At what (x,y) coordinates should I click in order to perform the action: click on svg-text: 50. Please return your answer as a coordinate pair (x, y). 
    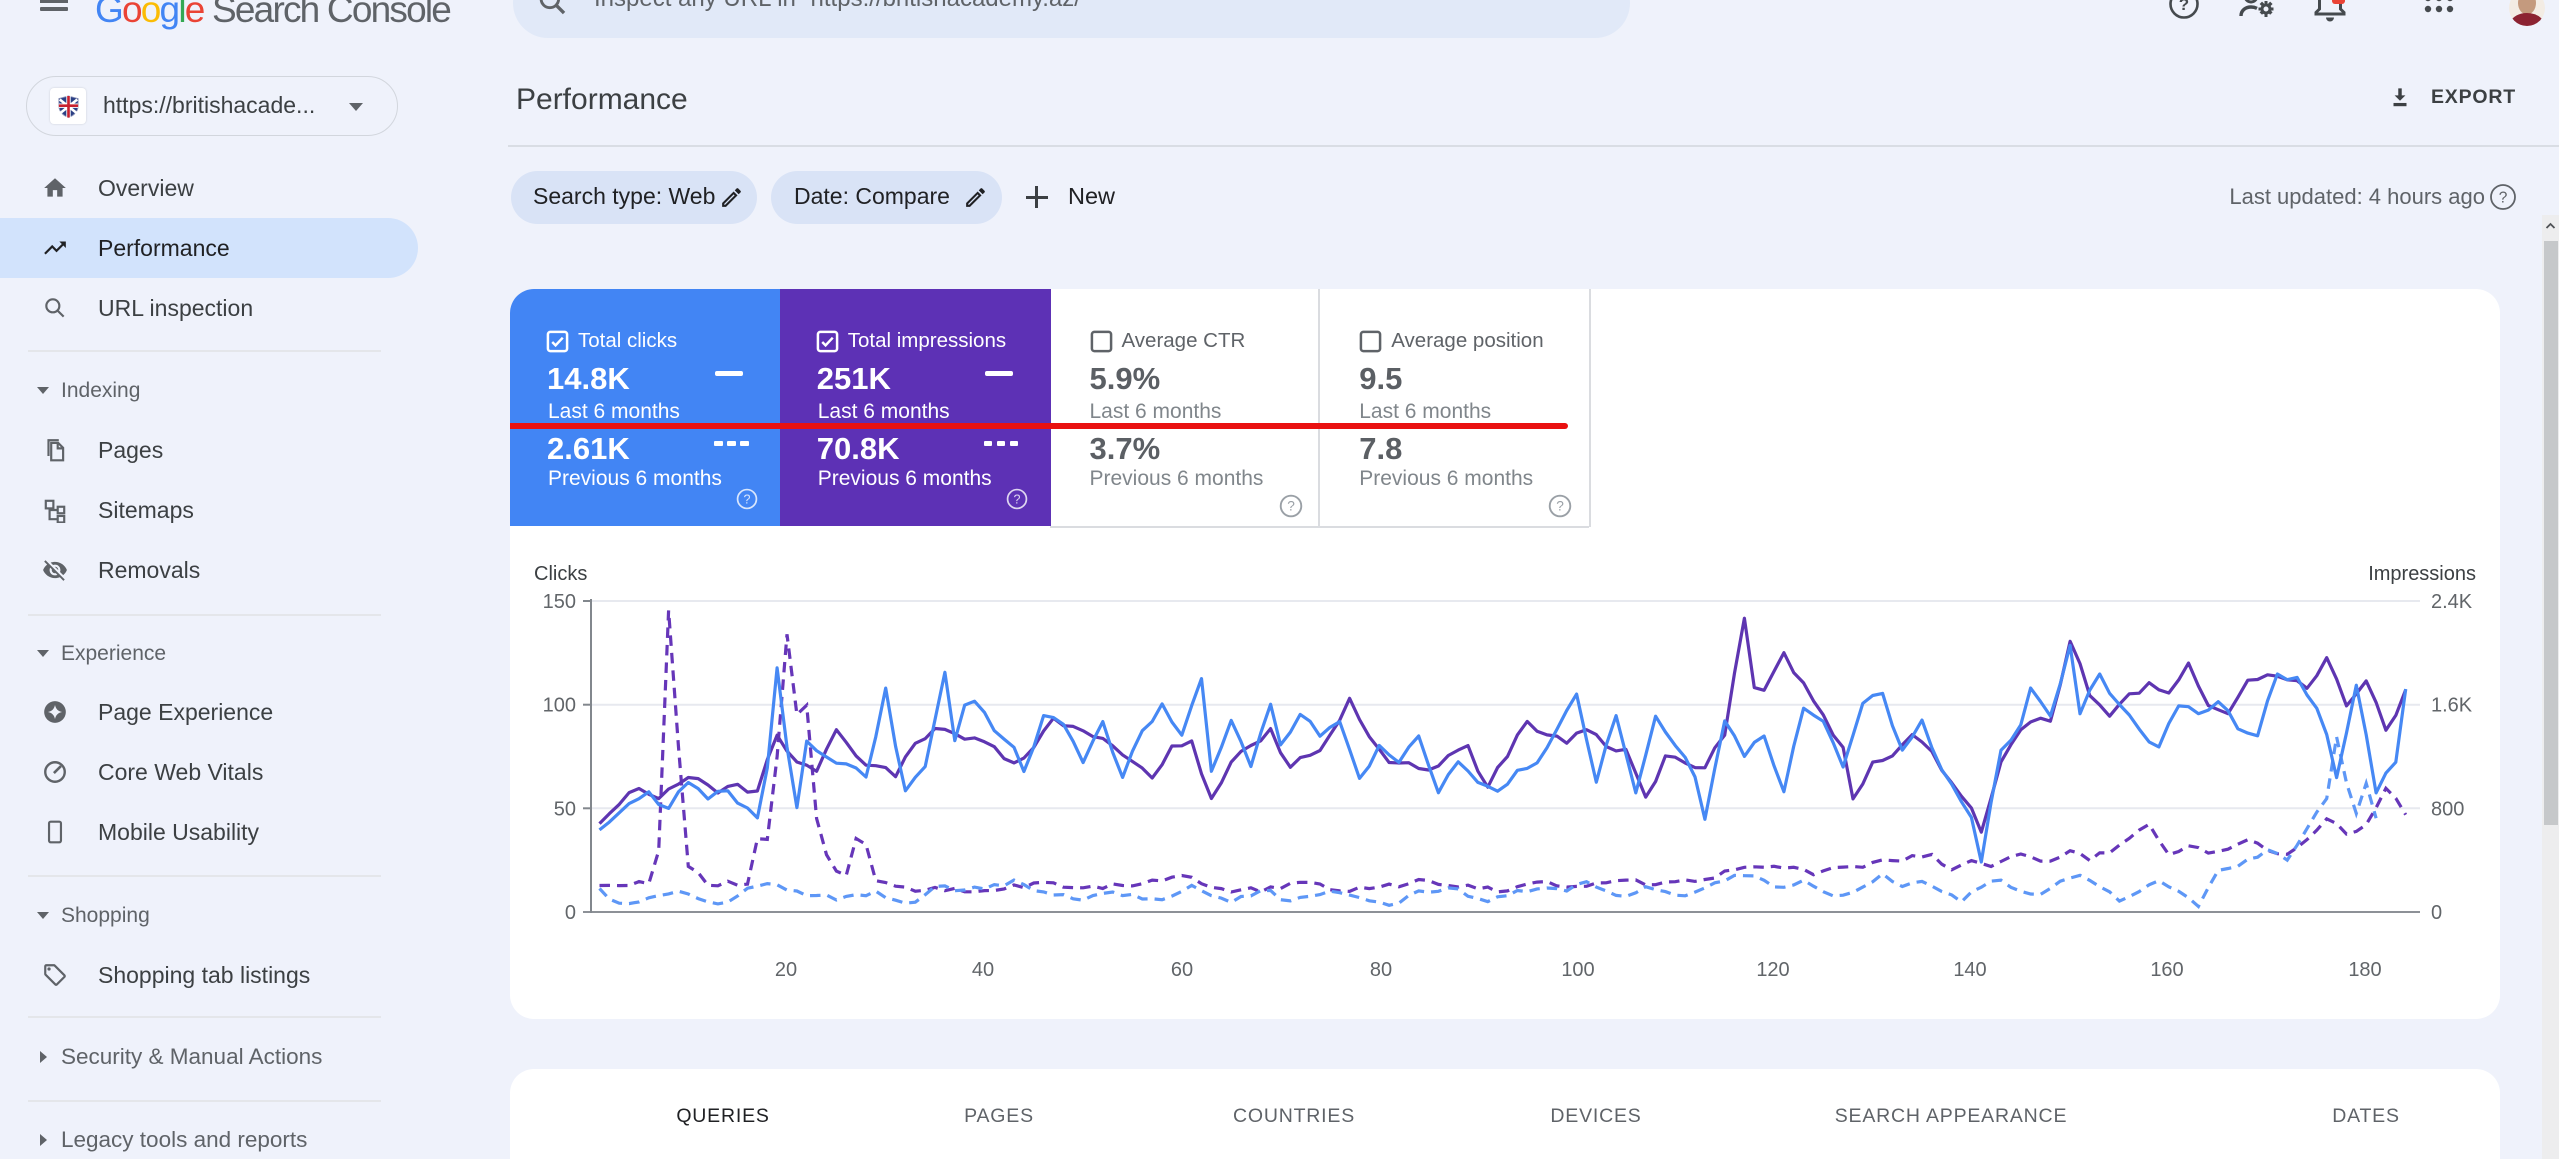
    Looking at the image, I should click on (565, 809).